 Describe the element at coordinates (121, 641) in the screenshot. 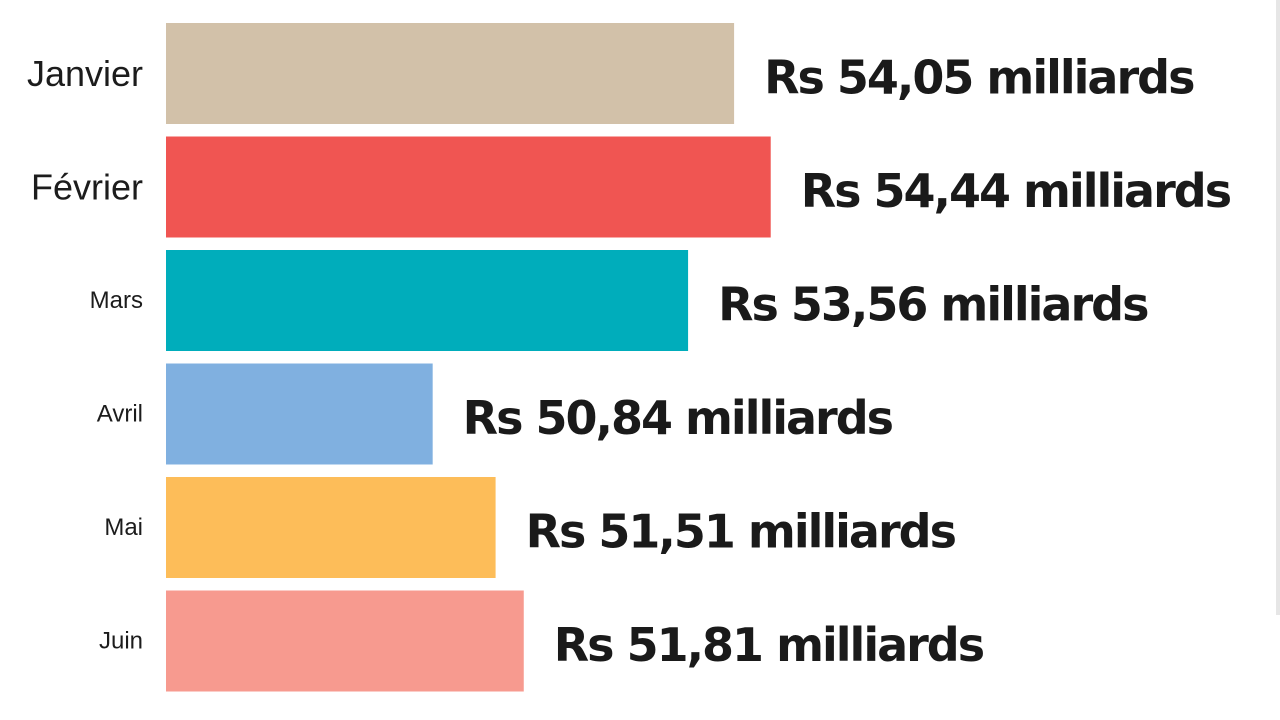

I see `category-label-juin: Juin` at that location.